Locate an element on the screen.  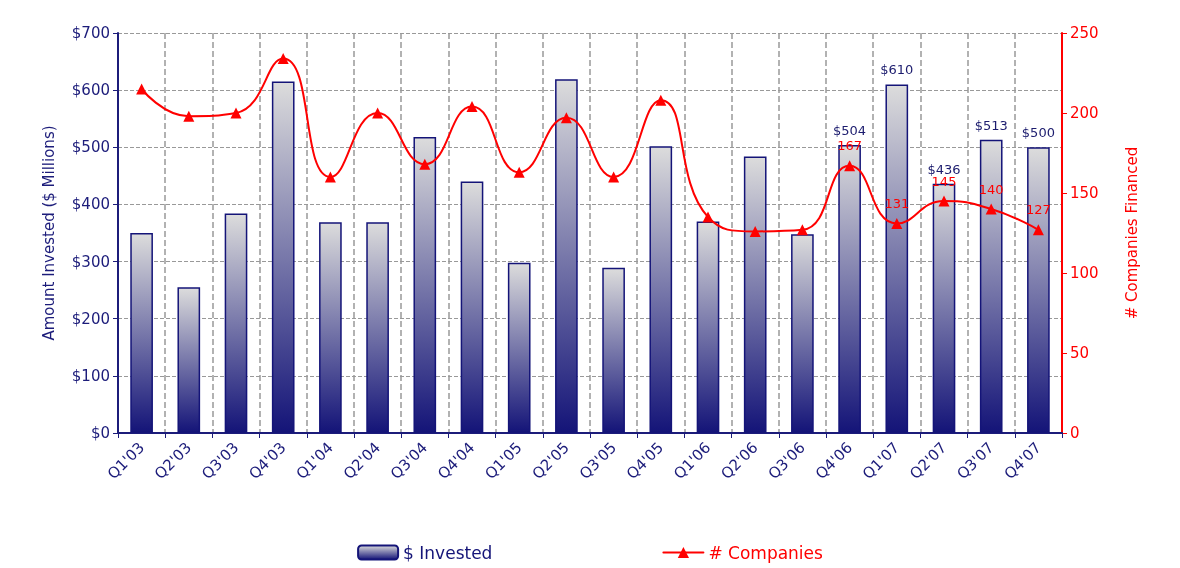
y-tick-label: $400 is located at coordinates (90, 204).